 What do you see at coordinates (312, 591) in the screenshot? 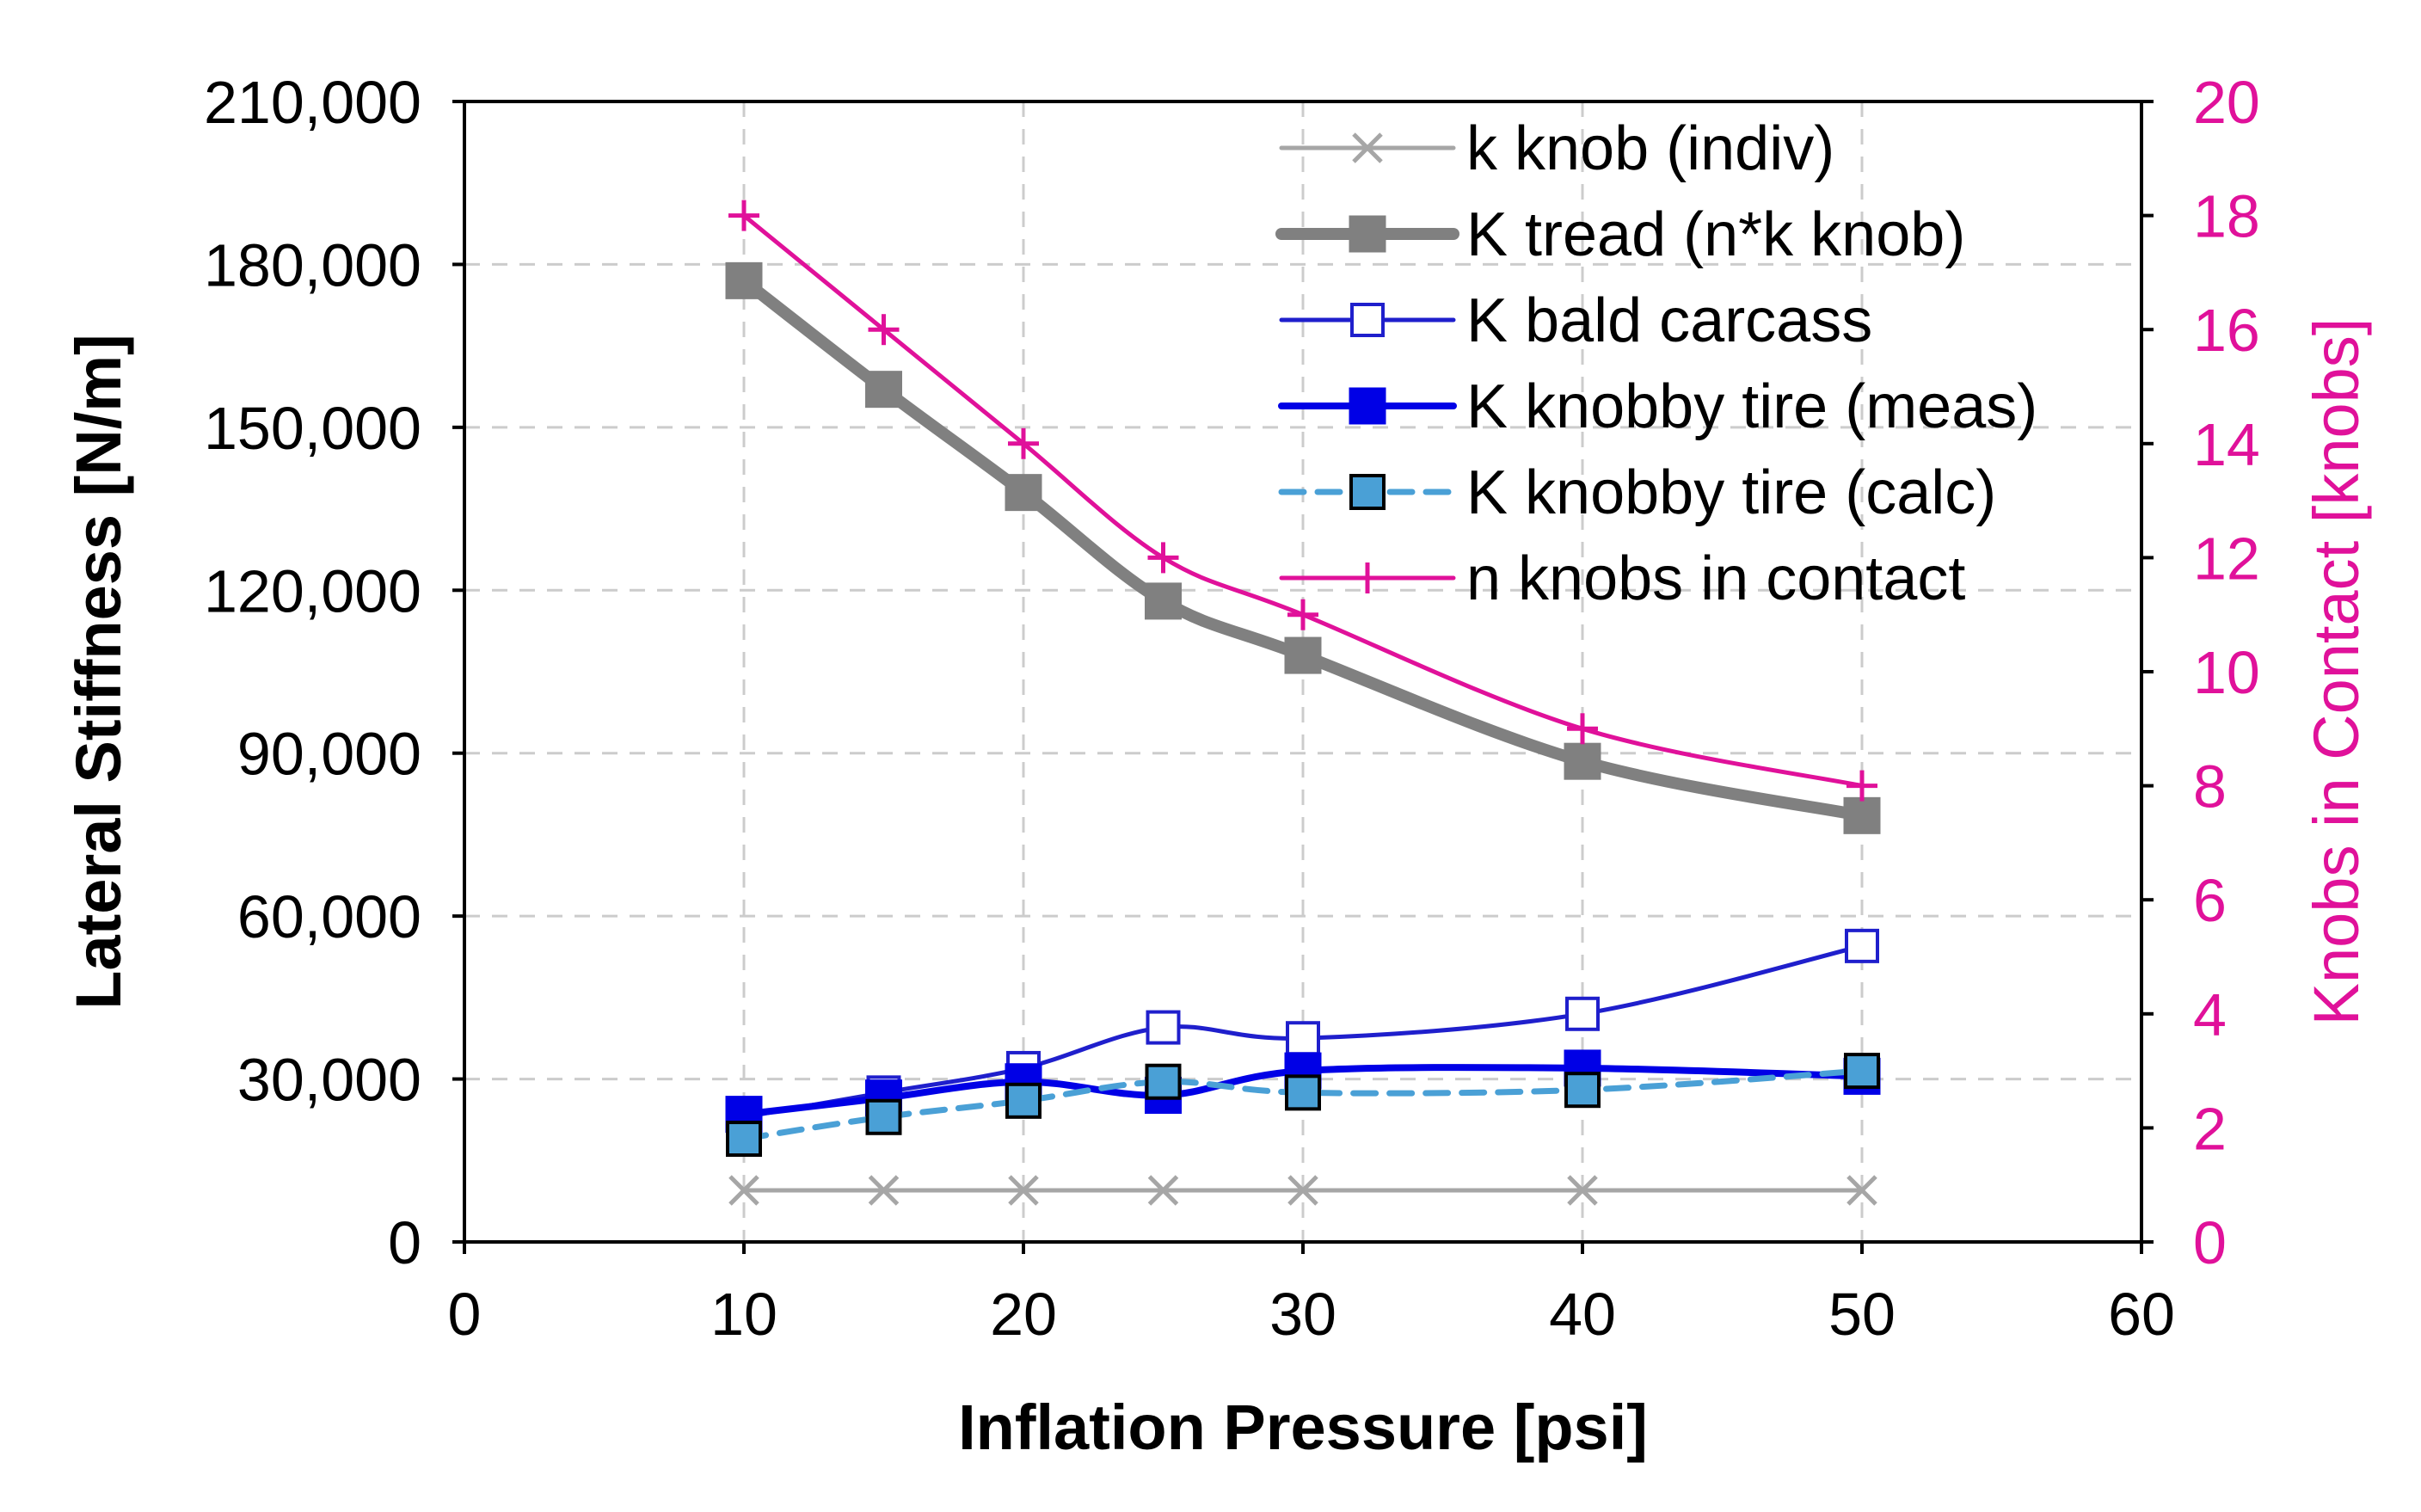
I see `y-tick-label: 120,000` at bounding box center [312, 591].